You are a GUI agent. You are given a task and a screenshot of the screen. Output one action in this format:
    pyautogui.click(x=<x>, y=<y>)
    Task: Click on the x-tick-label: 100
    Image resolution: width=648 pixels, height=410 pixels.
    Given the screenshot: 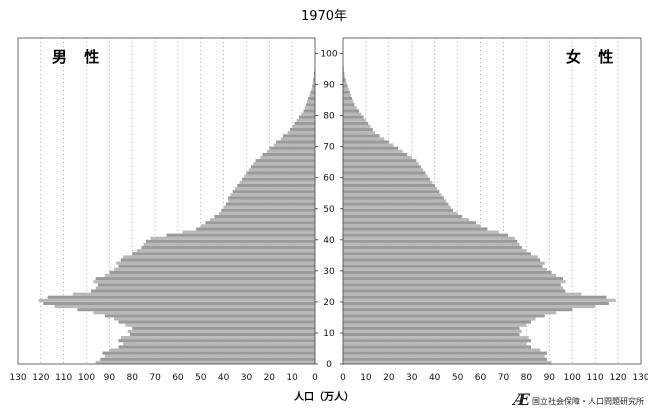 What is the action you would take?
    pyautogui.click(x=86, y=378)
    